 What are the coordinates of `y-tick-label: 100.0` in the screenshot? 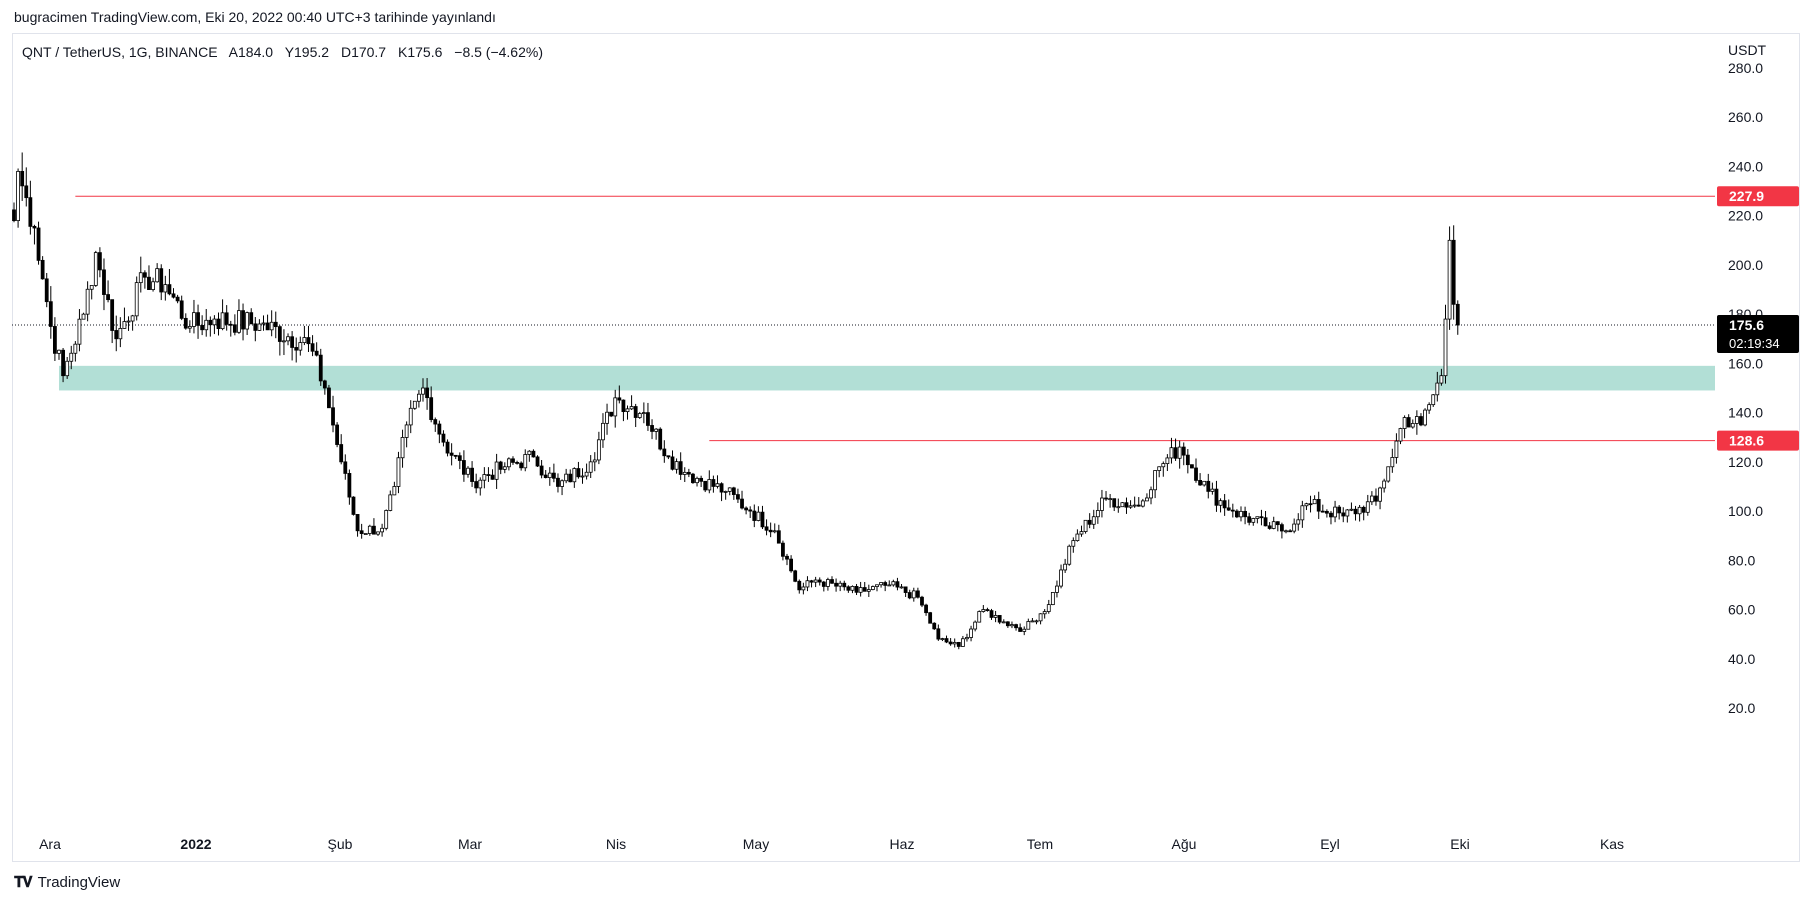 It's located at (1745, 511).